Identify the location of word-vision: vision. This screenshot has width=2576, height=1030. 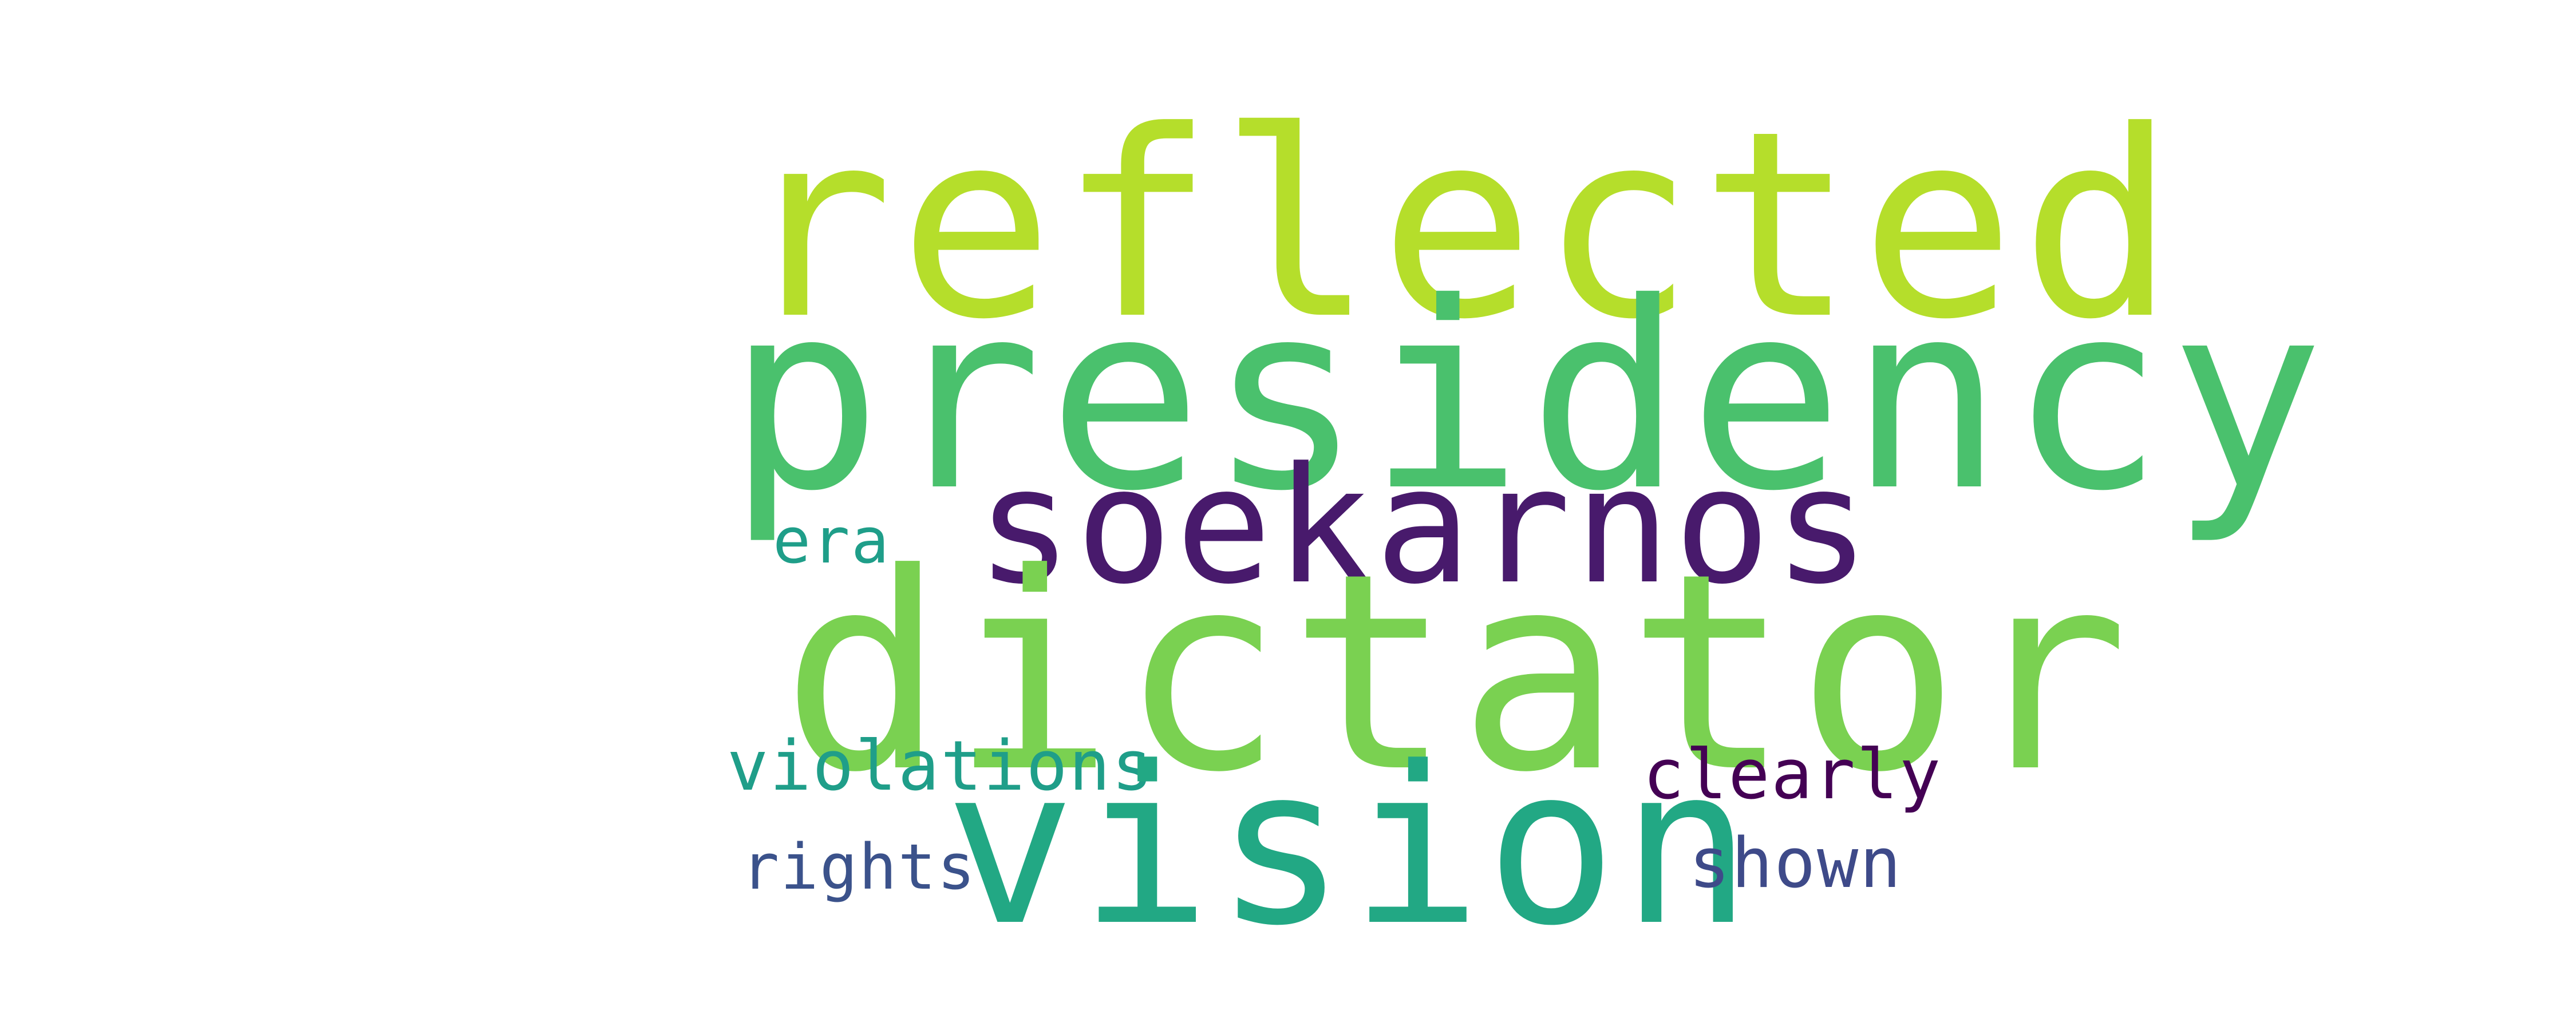
(1351, 846).